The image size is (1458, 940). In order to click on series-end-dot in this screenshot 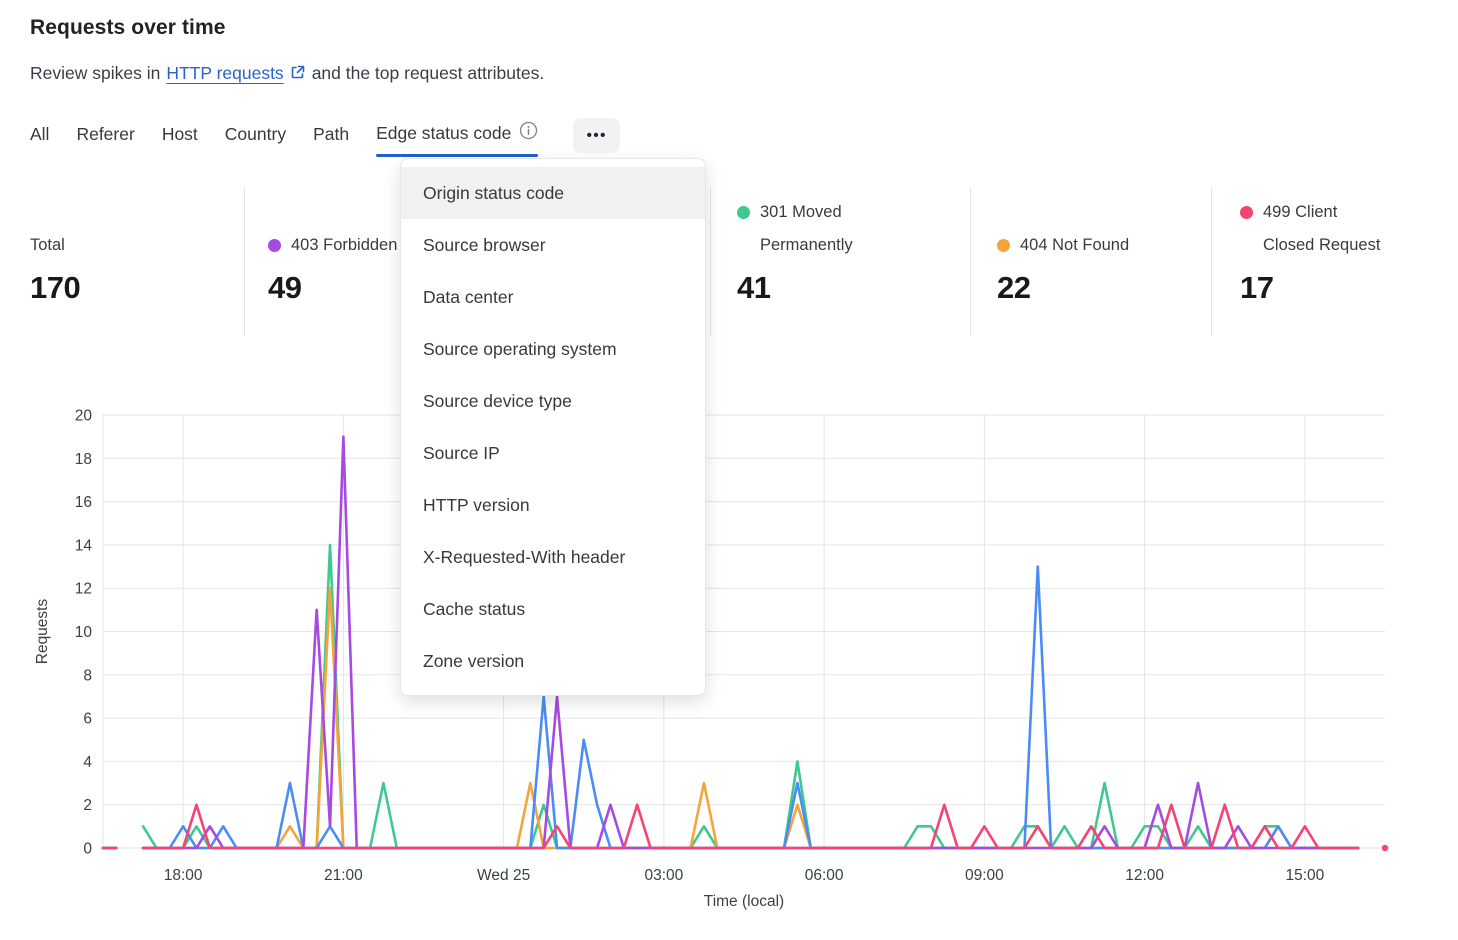, I will do `click(1385, 848)`.